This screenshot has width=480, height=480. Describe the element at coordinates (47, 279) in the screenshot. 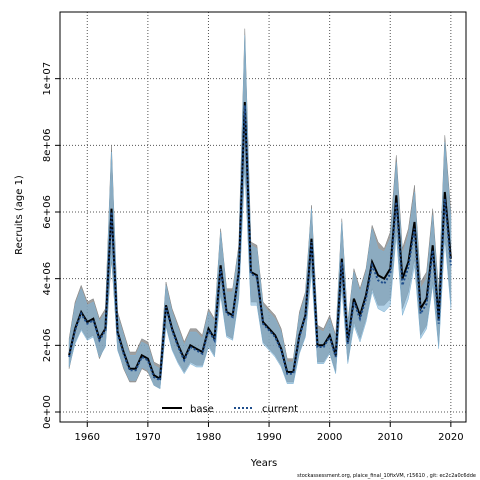

I see `y-tick-label-2: 4e+06` at that location.